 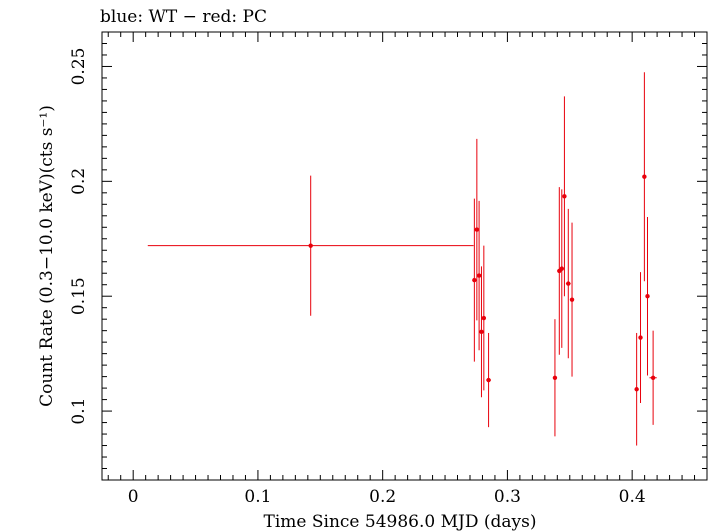 What do you see at coordinates (47, 256) in the screenshot?
I see `y-axis-label: Count Rate (0.3−10.0 keV)(cts s⁻¹)` at bounding box center [47, 256].